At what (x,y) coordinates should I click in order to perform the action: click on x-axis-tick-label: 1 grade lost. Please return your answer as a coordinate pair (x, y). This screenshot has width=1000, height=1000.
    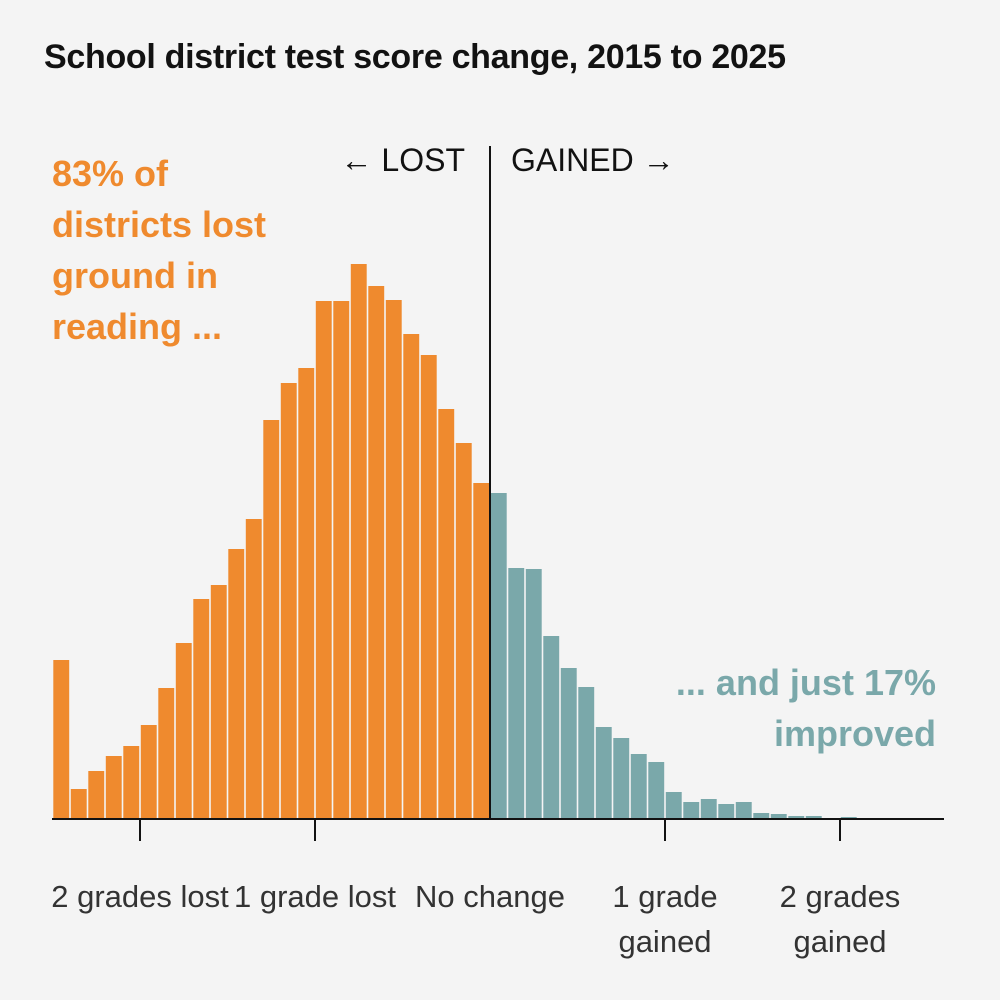
    Looking at the image, I should click on (315, 896).